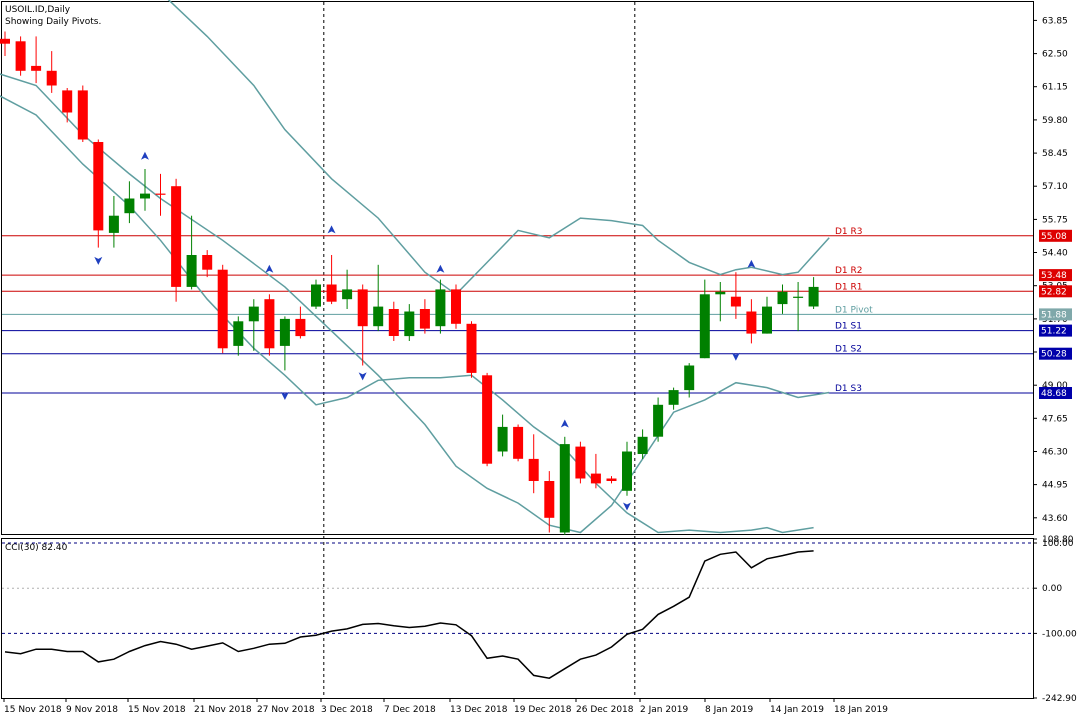 The width and height of the screenshot is (1080, 720). Describe the element at coordinates (664, 710) in the screenshot. I see `x-axis-tick-label: 2 Jan 2019` at that location.